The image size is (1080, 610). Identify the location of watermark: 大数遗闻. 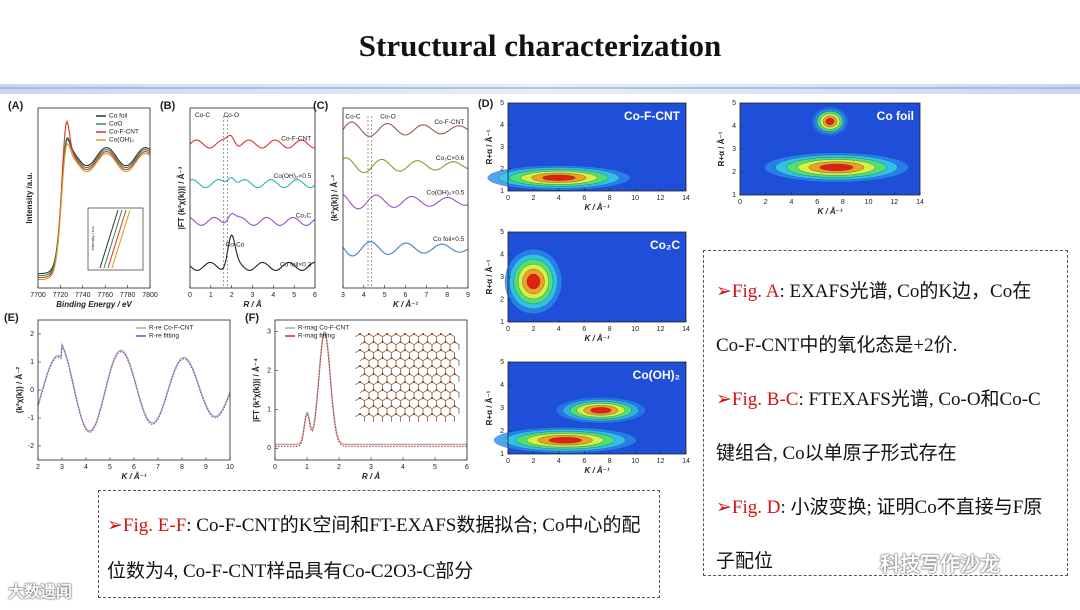
(40, 591).